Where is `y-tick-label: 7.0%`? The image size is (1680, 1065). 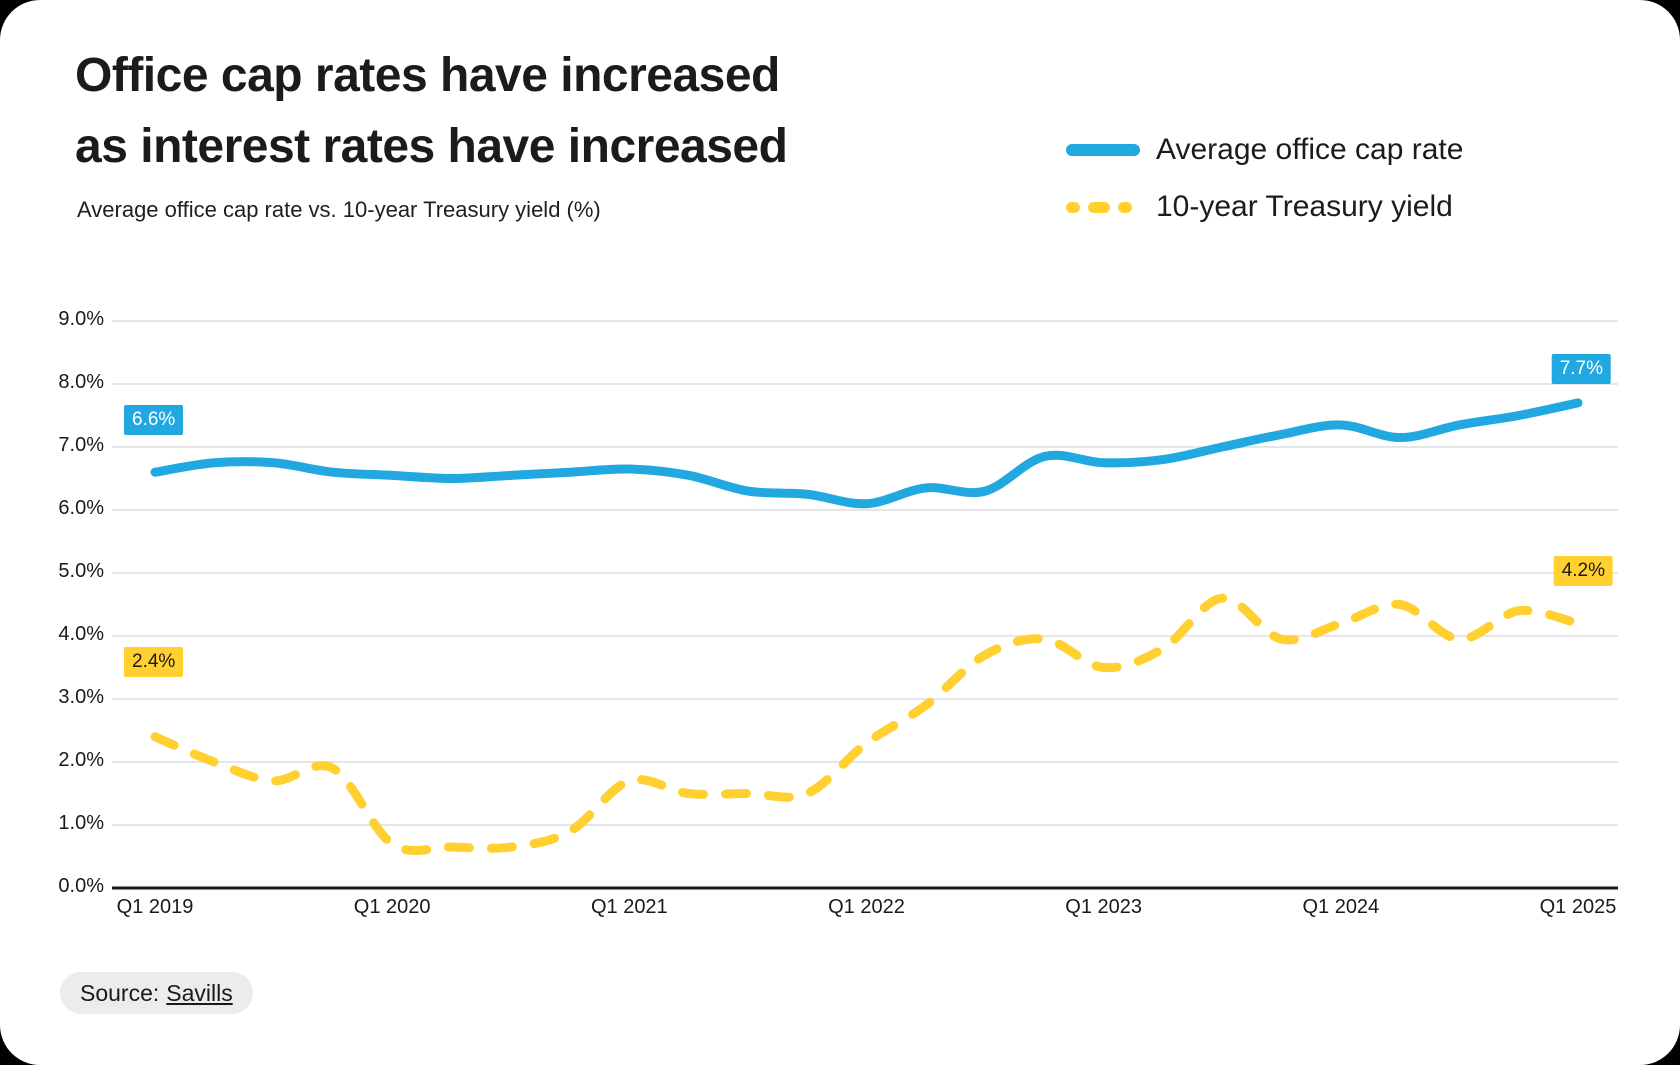 y-tick-label: 7.0% is located at coordinates (81, 445).